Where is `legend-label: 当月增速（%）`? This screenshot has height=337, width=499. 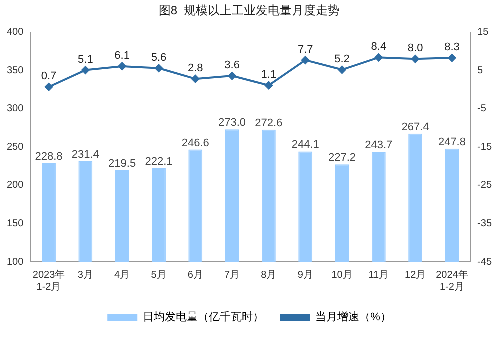 legend-label: 当月增速（%） is located at coordinates (354, 317).